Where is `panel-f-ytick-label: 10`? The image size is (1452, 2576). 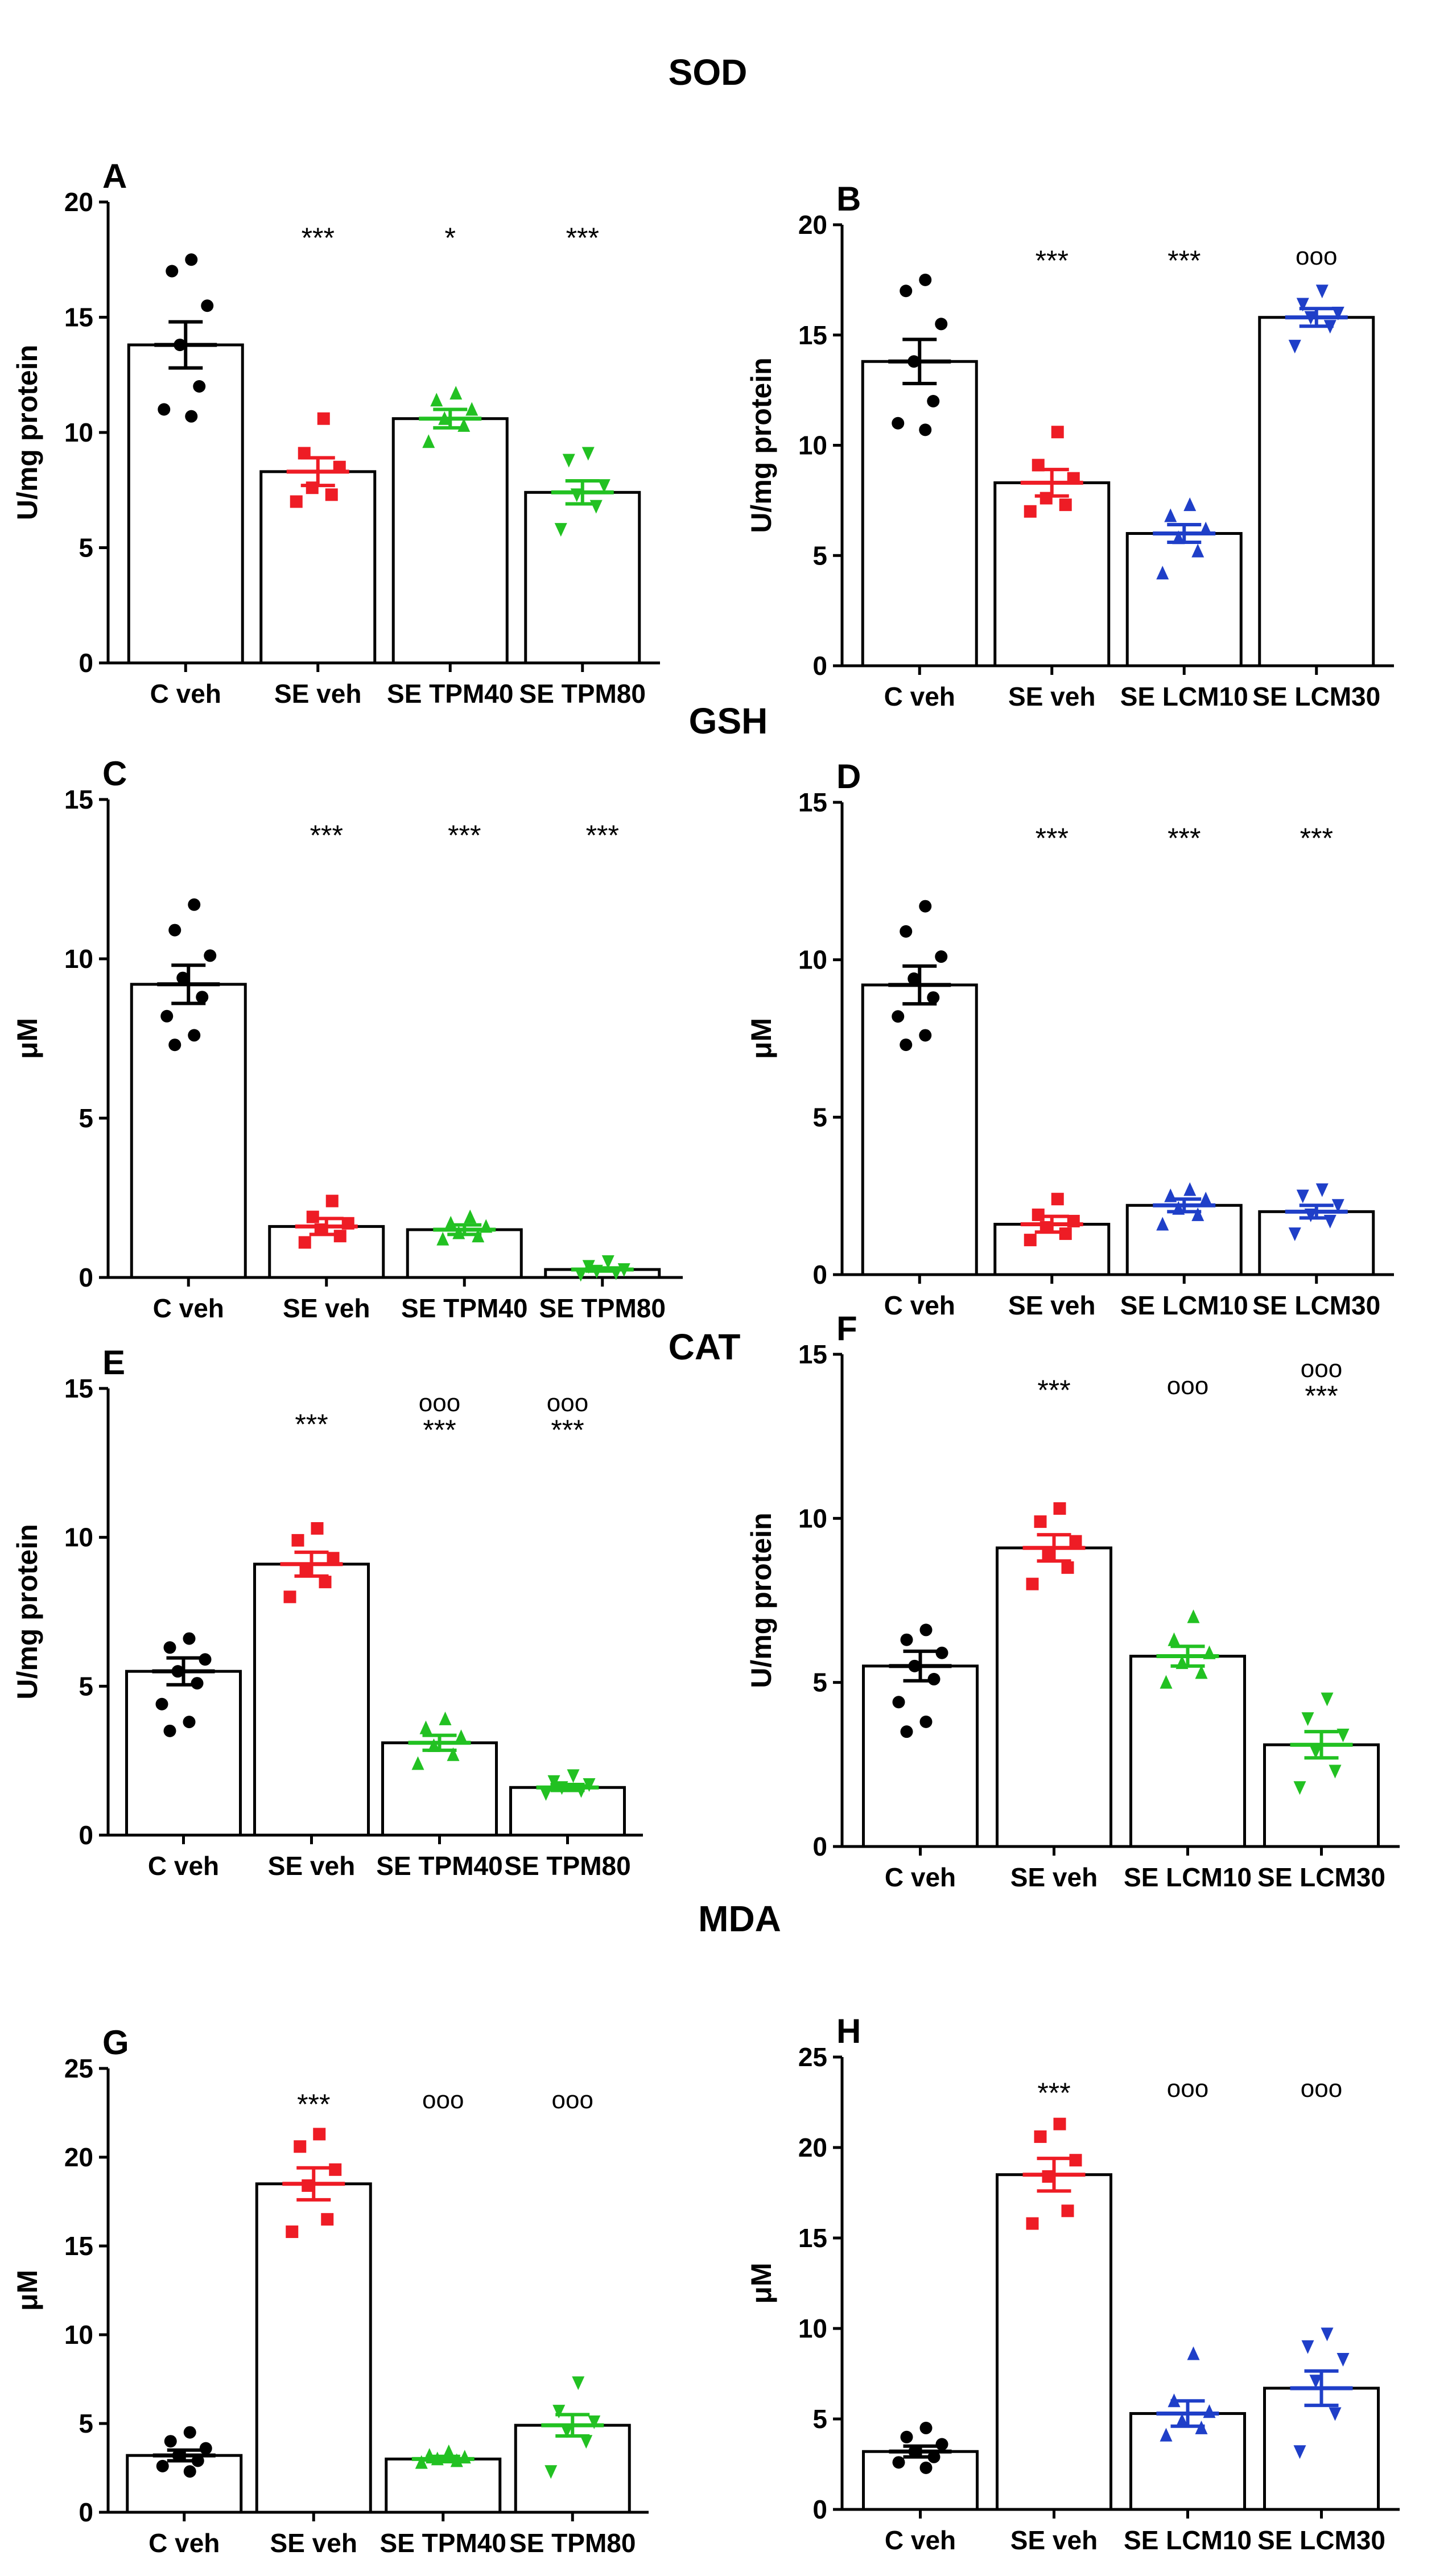 panel-f-ytick-label: 10 is located at coordinates (812, 1518).